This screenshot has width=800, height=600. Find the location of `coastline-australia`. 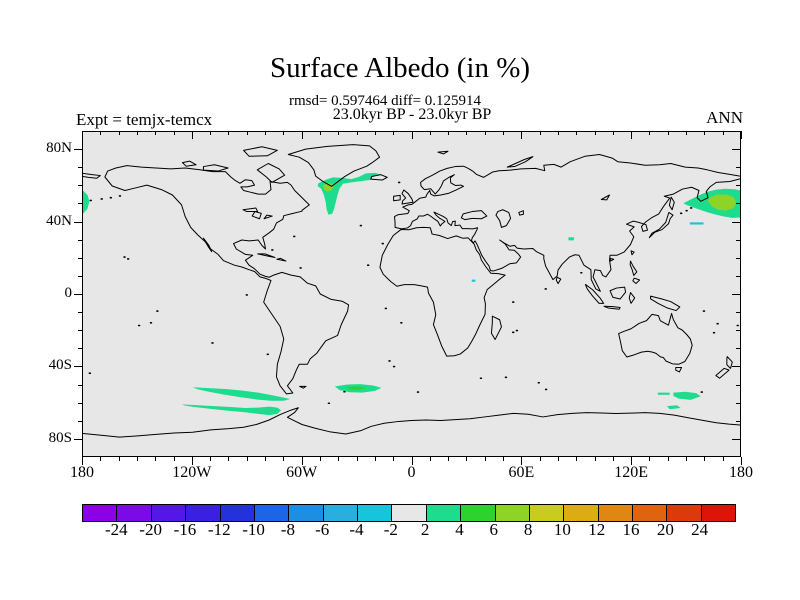

coastline-australia is located at coordinates (656, 338).